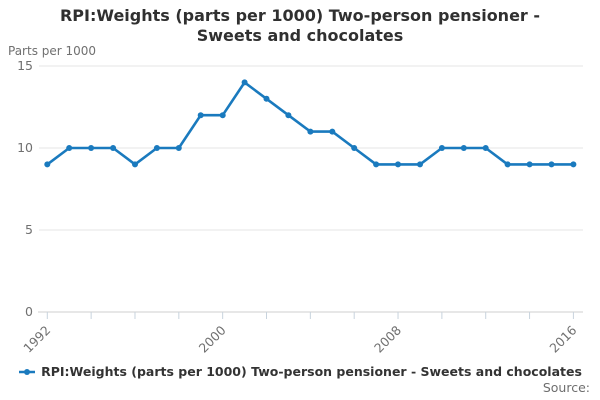 The width and height of the screenshot is (600, 400). What do you see at coordinates (562, 338) in the screenshot?
I see `x-tick-label: 2016` at bounding box center [562, 338].